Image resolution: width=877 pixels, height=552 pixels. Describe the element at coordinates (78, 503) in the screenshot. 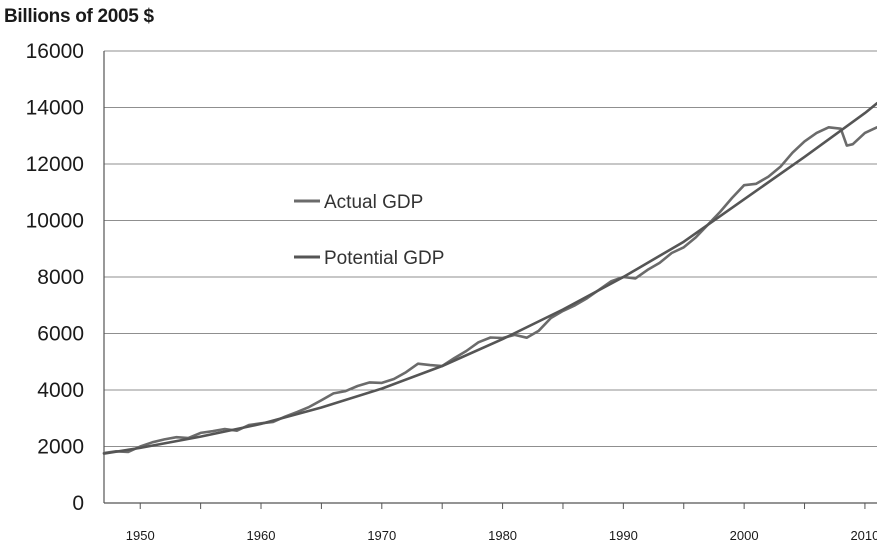

I see `y-tick-label: 0` at that location.